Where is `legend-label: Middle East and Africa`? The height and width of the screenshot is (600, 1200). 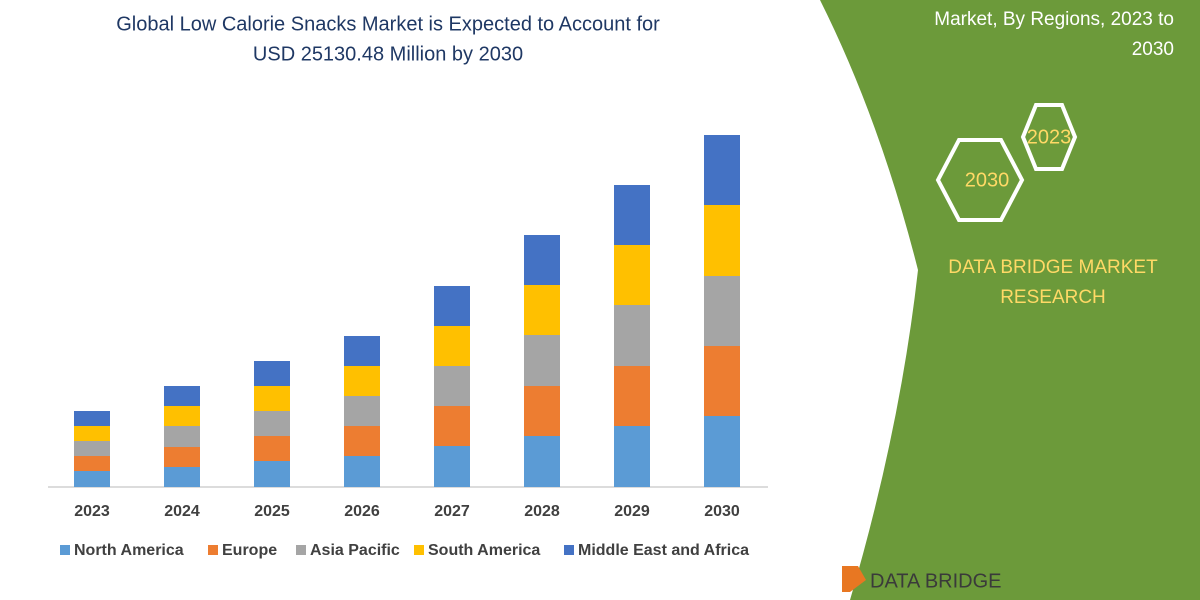
legend-label: Middle East and Africa is located at coordinates (663, 550).